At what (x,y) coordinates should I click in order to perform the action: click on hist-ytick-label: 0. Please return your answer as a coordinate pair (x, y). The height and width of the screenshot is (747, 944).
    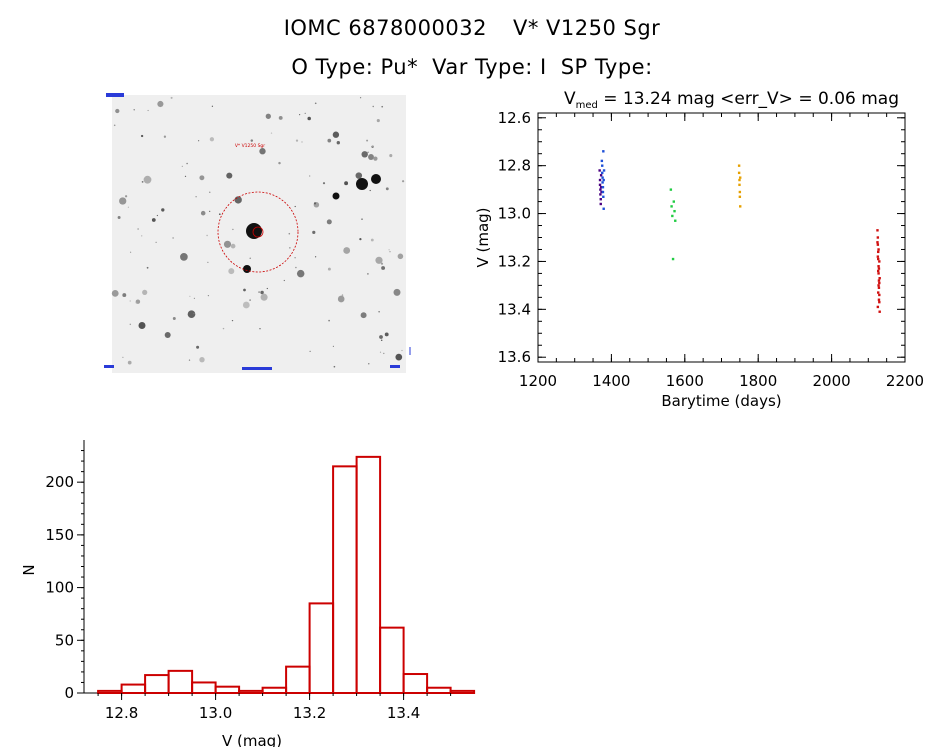
    Looking at the image, I should click on (69, 693).